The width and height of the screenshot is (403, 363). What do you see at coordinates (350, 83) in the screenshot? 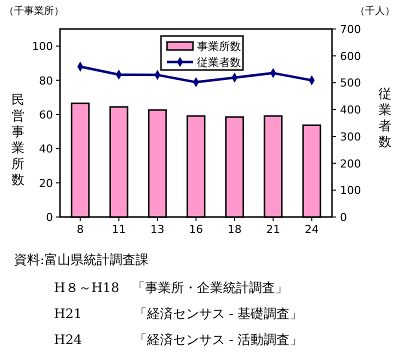
I see `y2-tick-label: 500` at bounding box center [350, 83].